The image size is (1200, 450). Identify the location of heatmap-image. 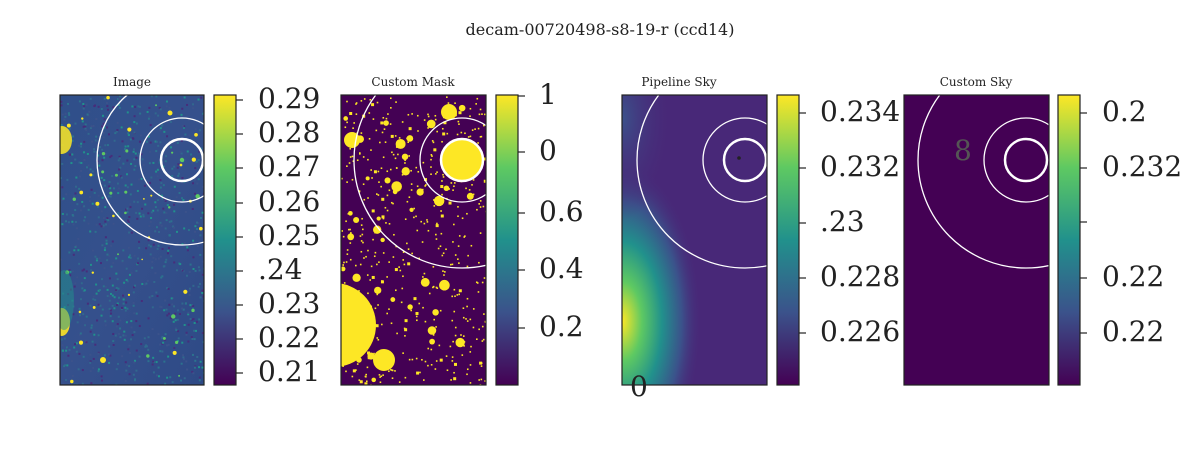
(132, 240).